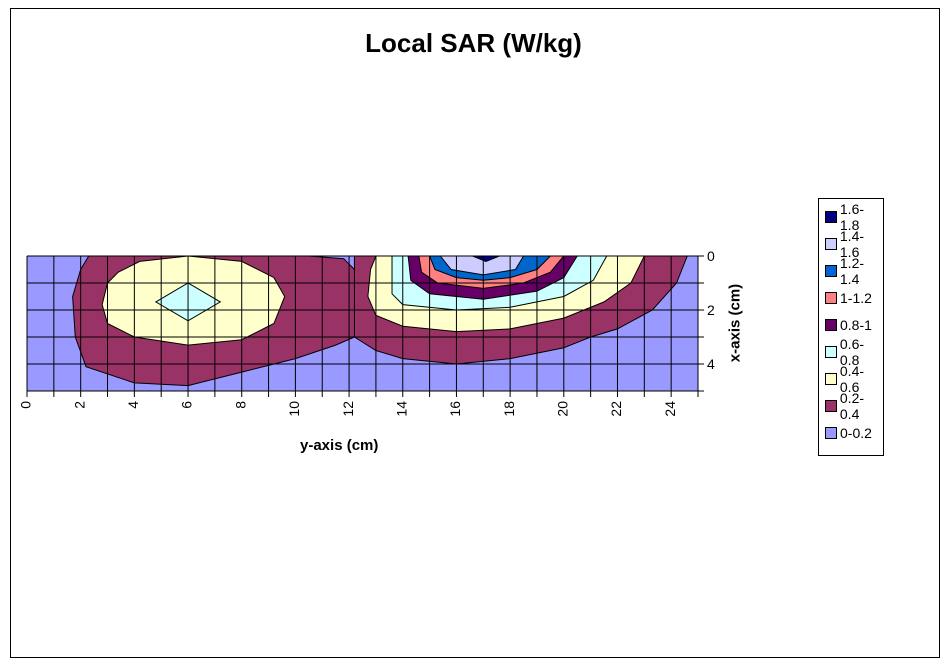 The height and width of the screenshot is (658, 947). What do you see at coordinates (856, 325) in the screenshot?
I see `legend-label: 0.8-1` at bounding box center [856, 325].